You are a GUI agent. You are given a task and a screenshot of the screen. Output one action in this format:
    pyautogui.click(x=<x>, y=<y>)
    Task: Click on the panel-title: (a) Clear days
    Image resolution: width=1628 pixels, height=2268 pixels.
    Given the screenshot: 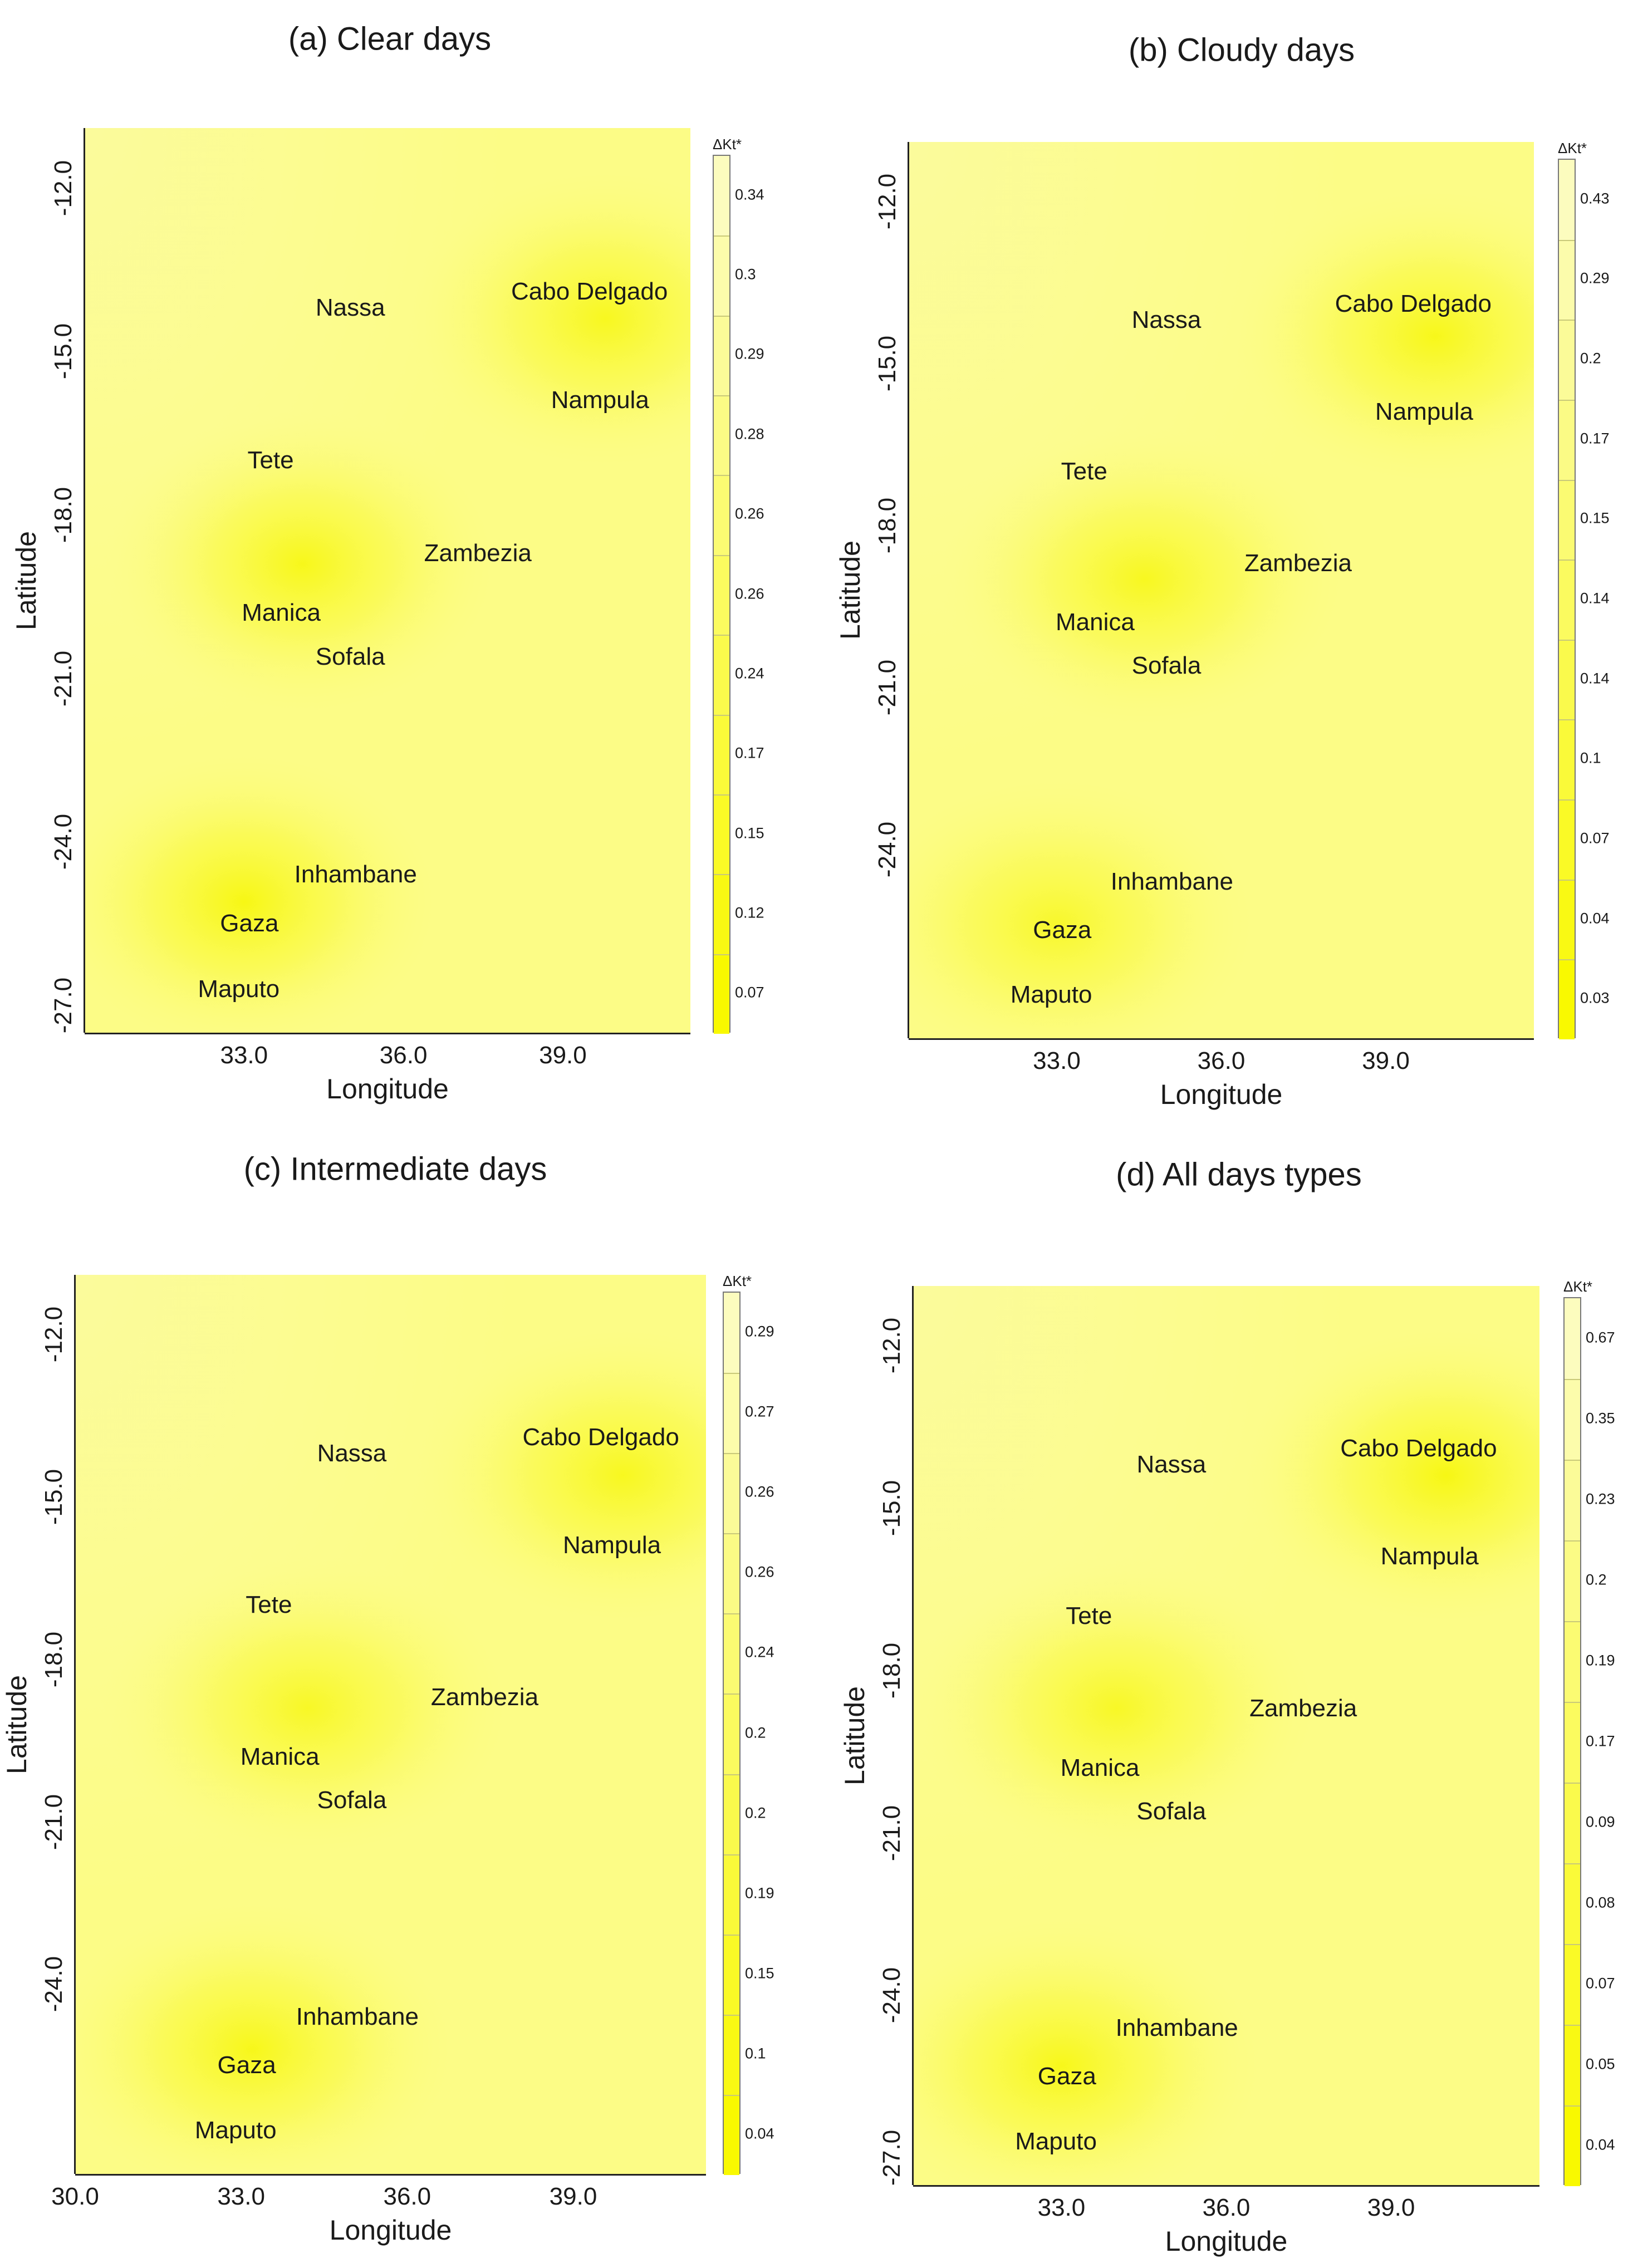 What is the action you would take?
    pyautogui.click(x=390, y=39)
    